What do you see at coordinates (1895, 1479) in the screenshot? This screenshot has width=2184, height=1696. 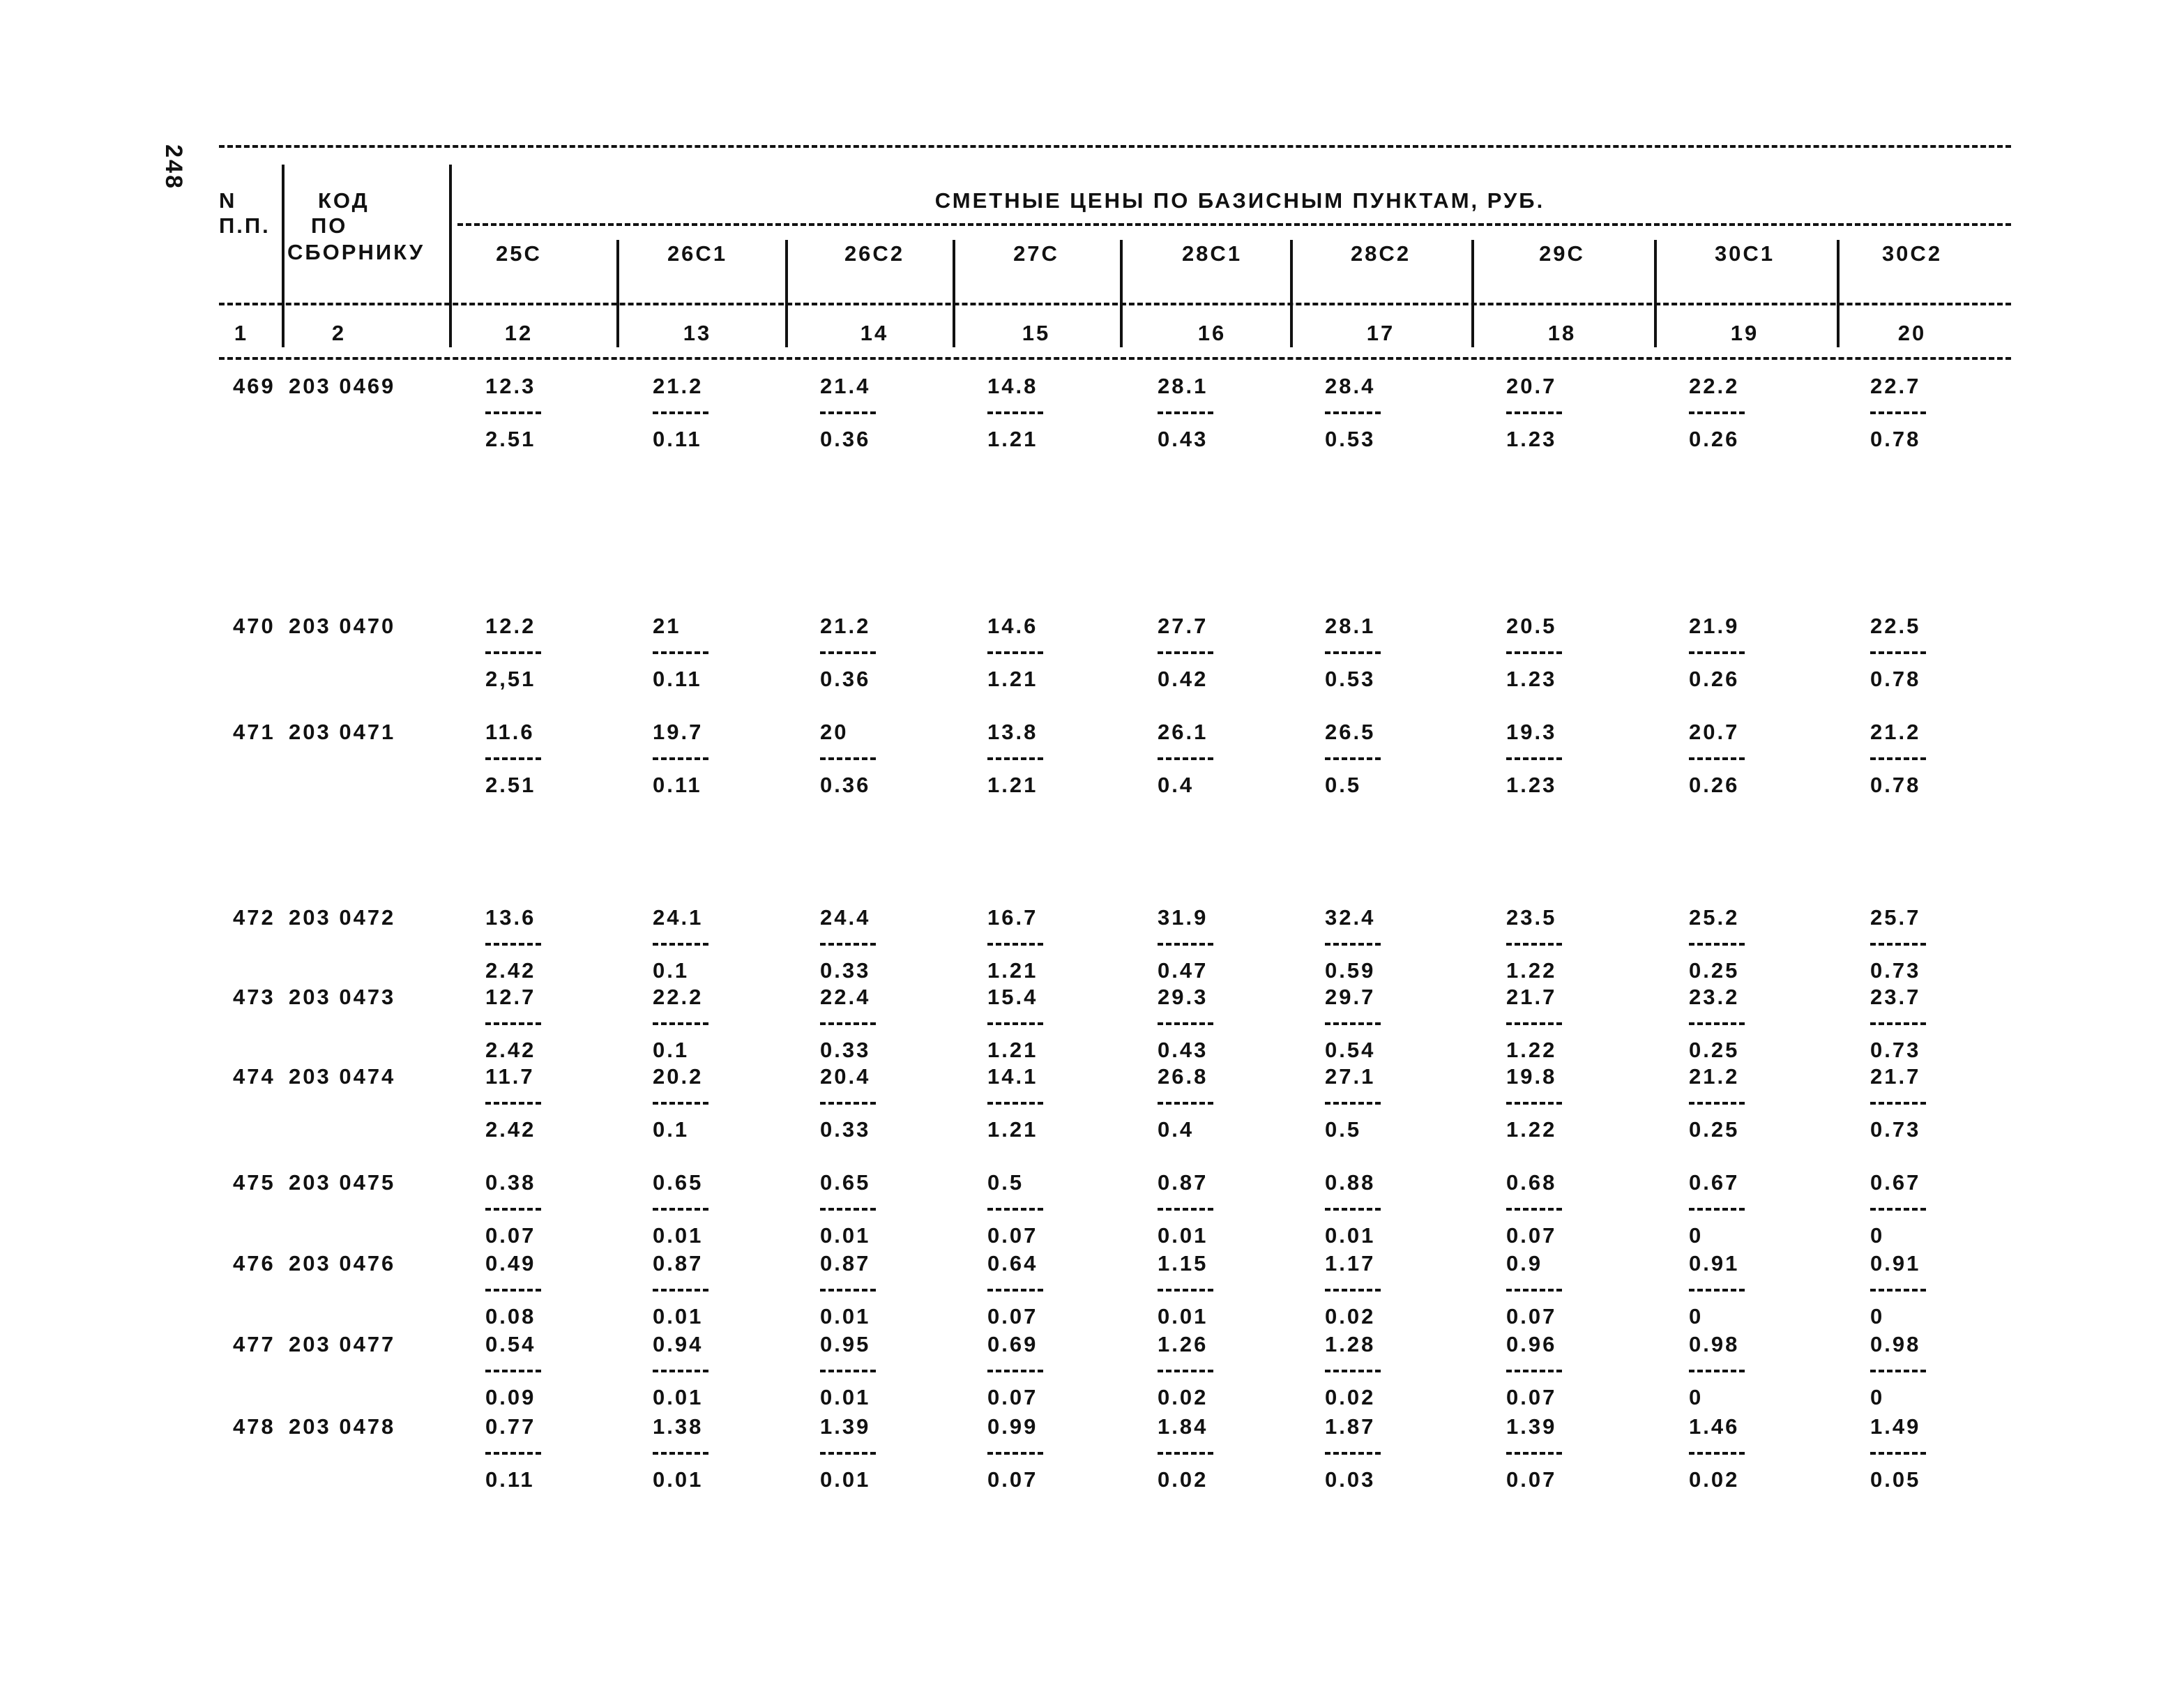 I see `price-part: 0.05` at bounding box center [1895, 1479].